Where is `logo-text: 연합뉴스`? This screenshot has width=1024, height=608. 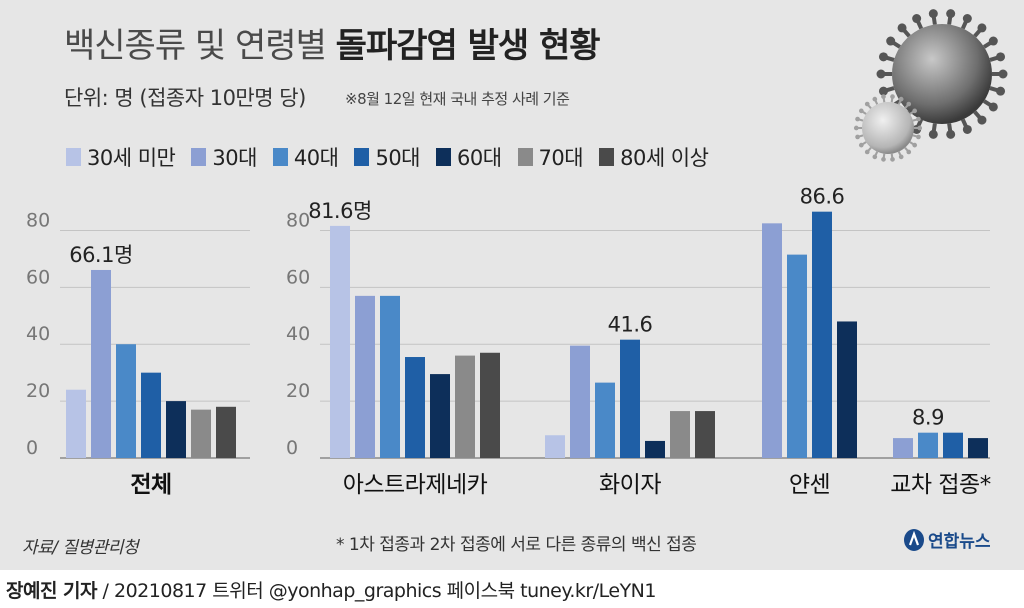 logo-text: 연합뉴스 is located at coordinates (959, 542).